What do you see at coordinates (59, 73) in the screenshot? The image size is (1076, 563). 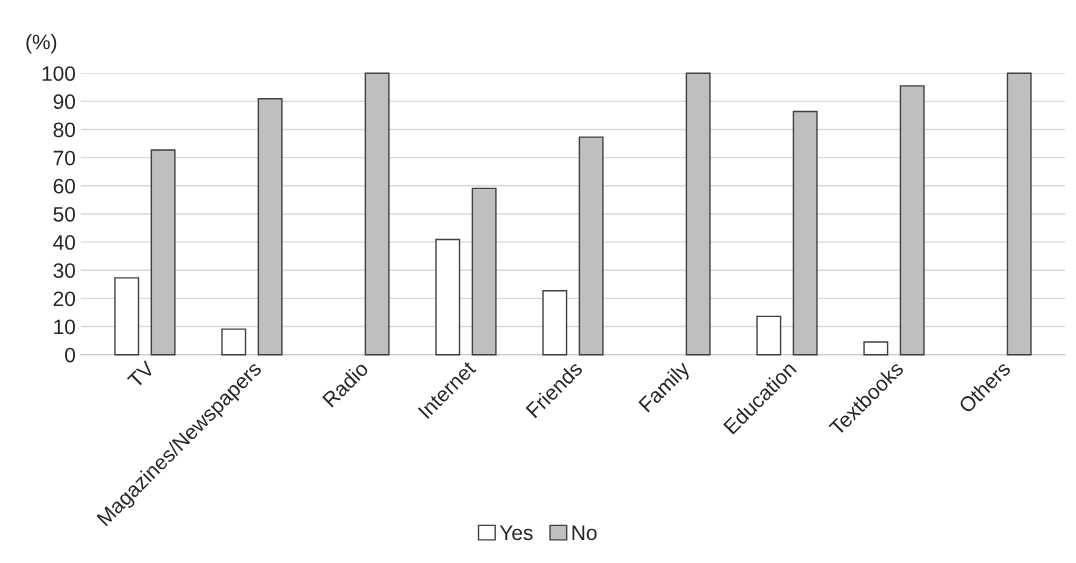 I see `y-tick-label: 100` at bounding box center [59, 73].